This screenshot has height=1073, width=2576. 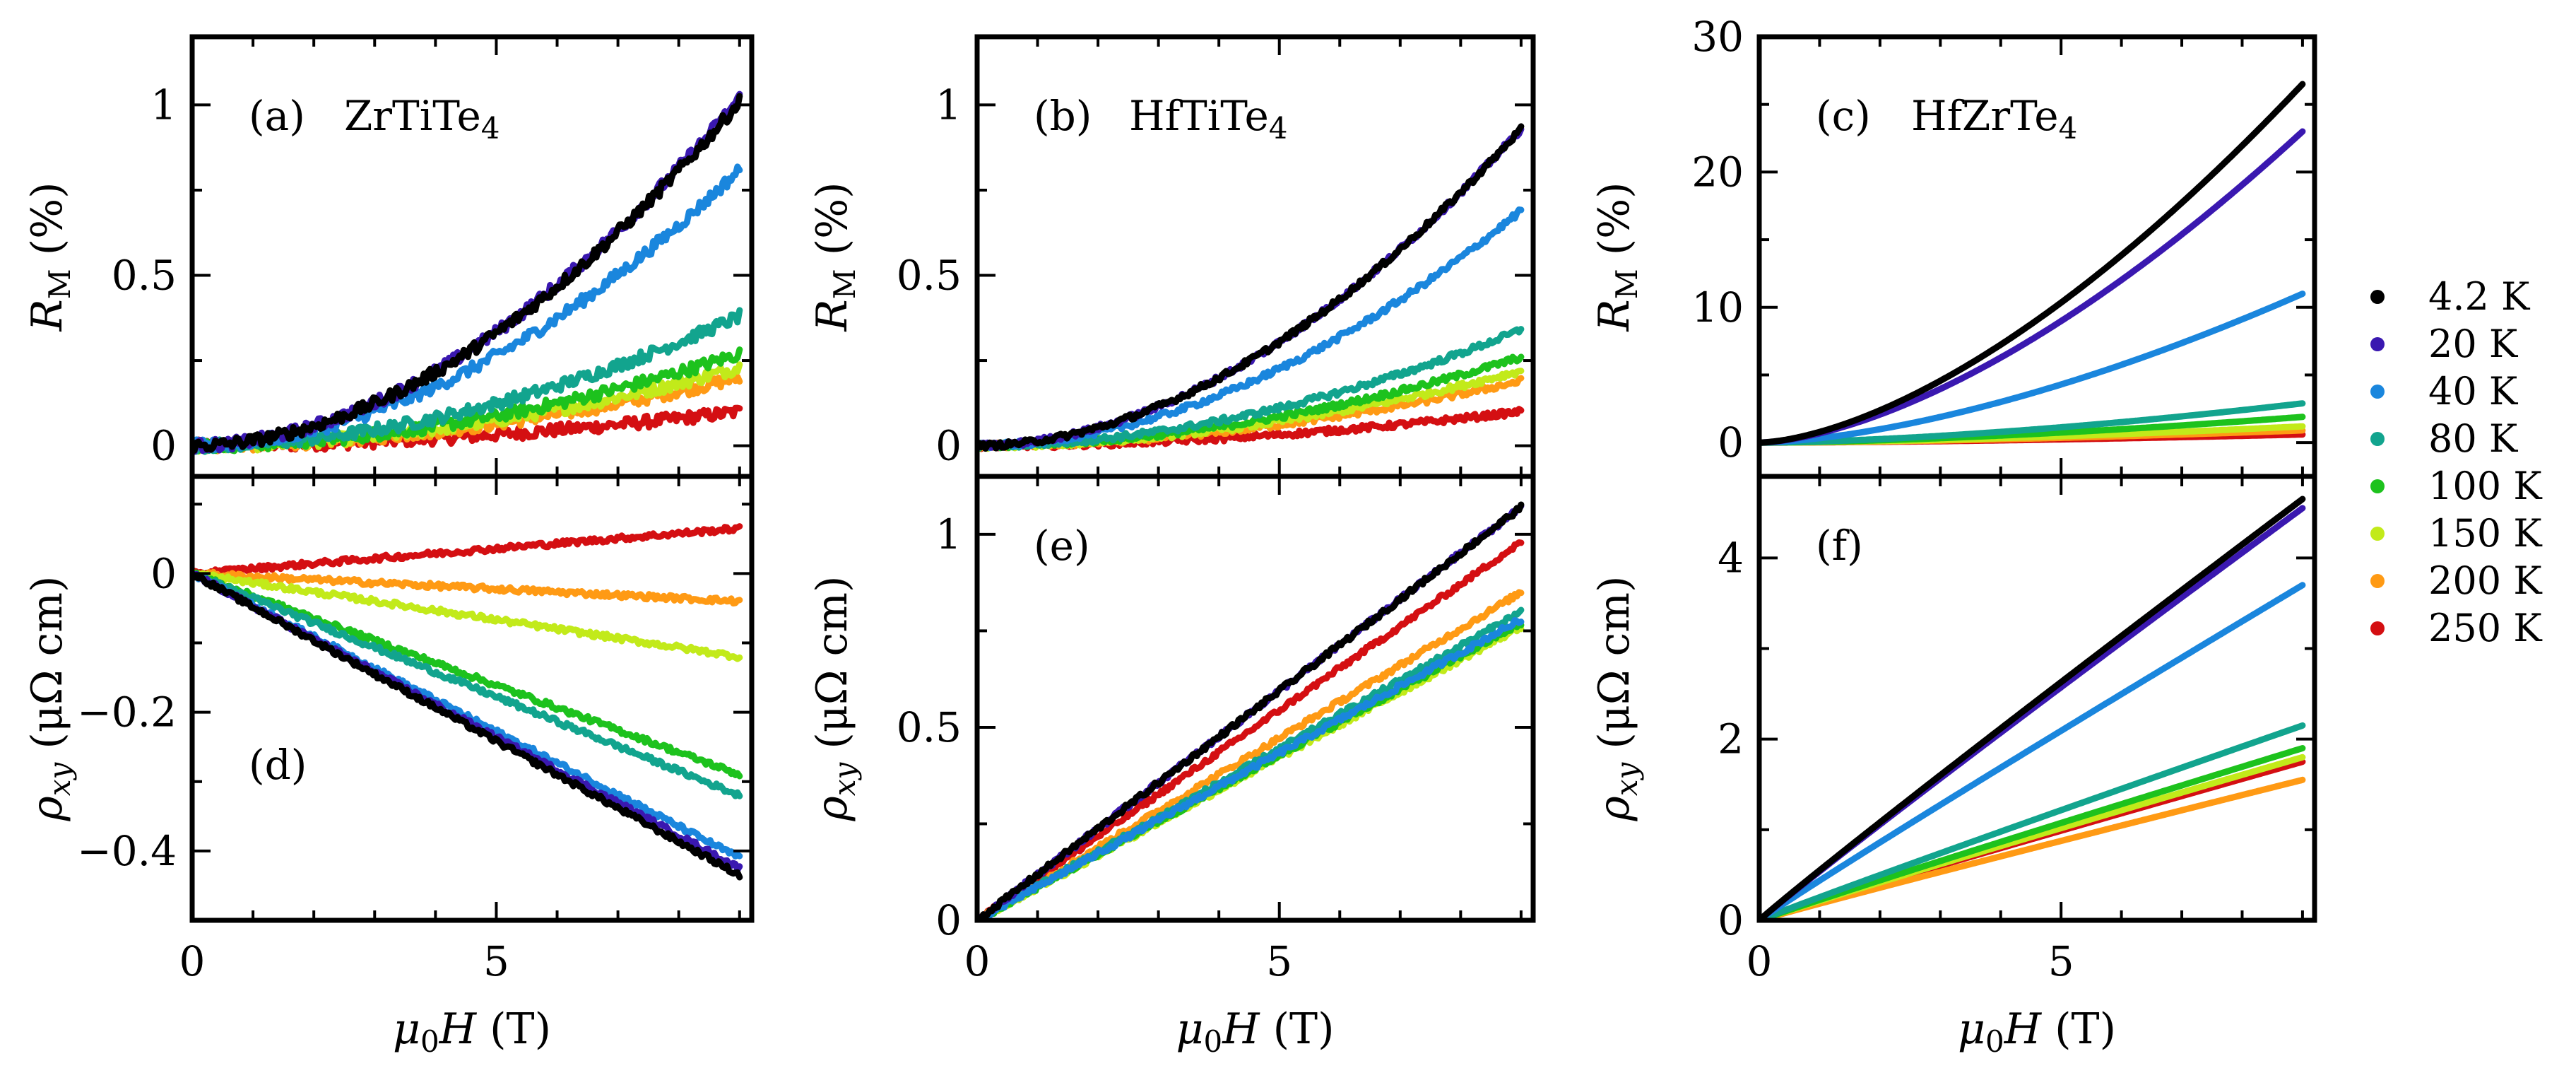 I want to click on series-f-20-K, so click(x=2032, y=712).